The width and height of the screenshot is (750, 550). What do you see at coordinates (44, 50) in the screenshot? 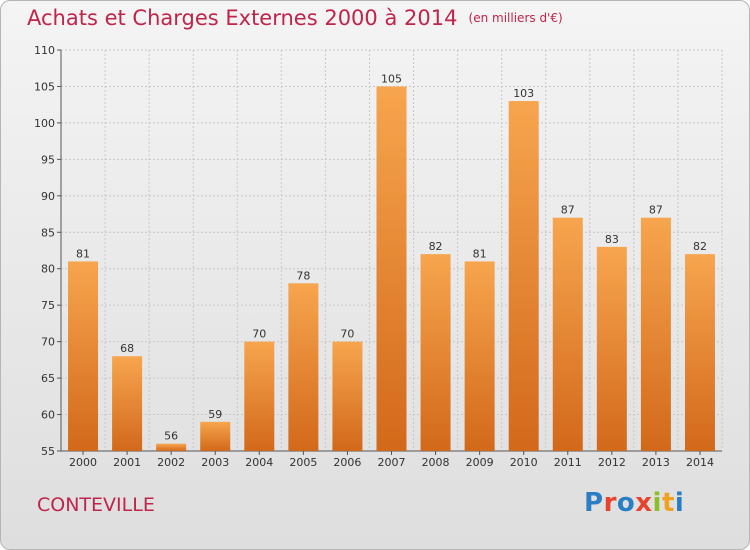
I see `y-tick-label: 110` at bounding box center [44, 50].